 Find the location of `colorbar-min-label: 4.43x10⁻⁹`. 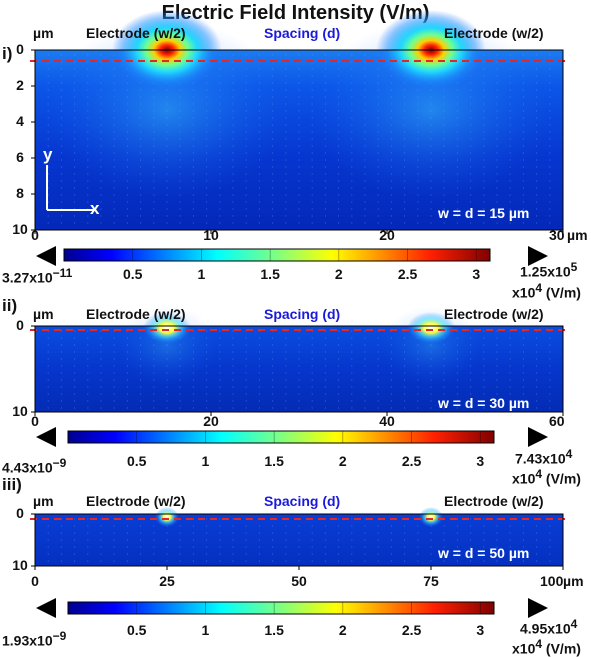

colorbar-min-label: 4.43x10⁻⁹ is located at coordinates (34, 466).